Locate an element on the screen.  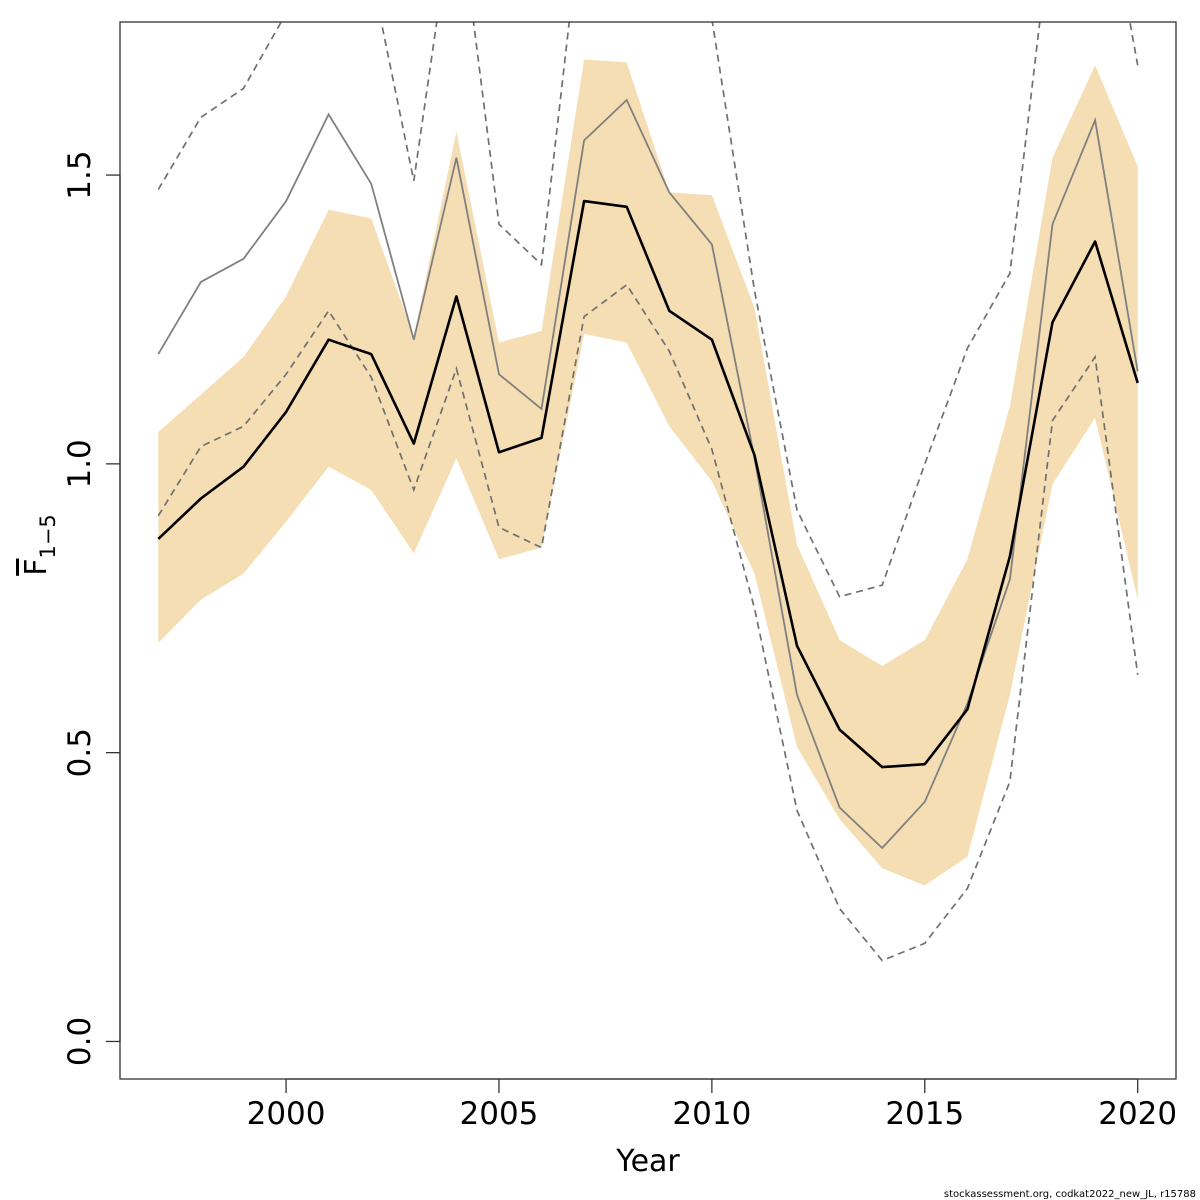
y-axis-title: F1−5 is located at coordinates (39, 545).